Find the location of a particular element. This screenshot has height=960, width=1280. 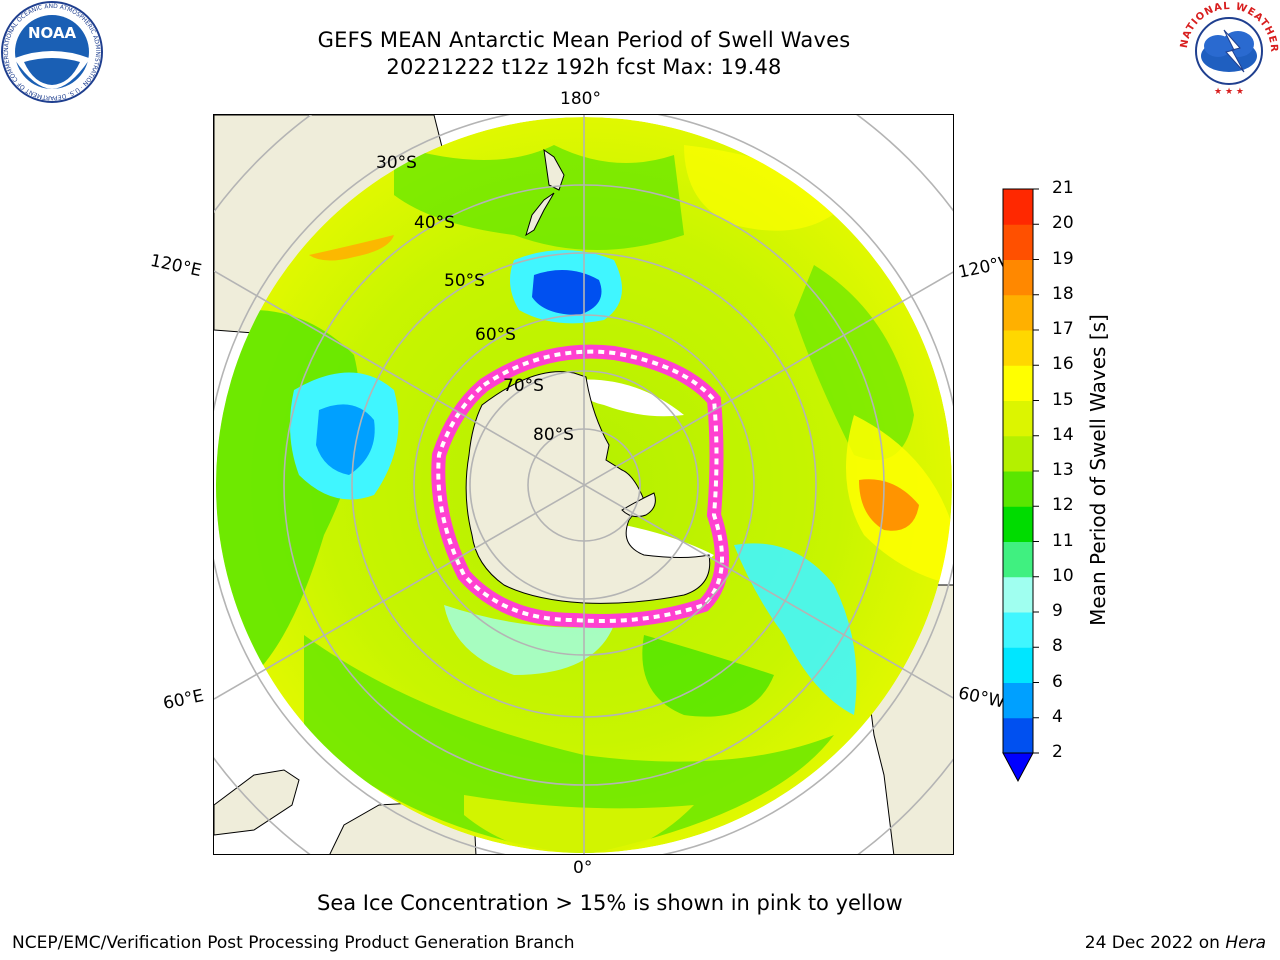

colorbar-tick-label: 19 is located at coordinates (1063, 258).